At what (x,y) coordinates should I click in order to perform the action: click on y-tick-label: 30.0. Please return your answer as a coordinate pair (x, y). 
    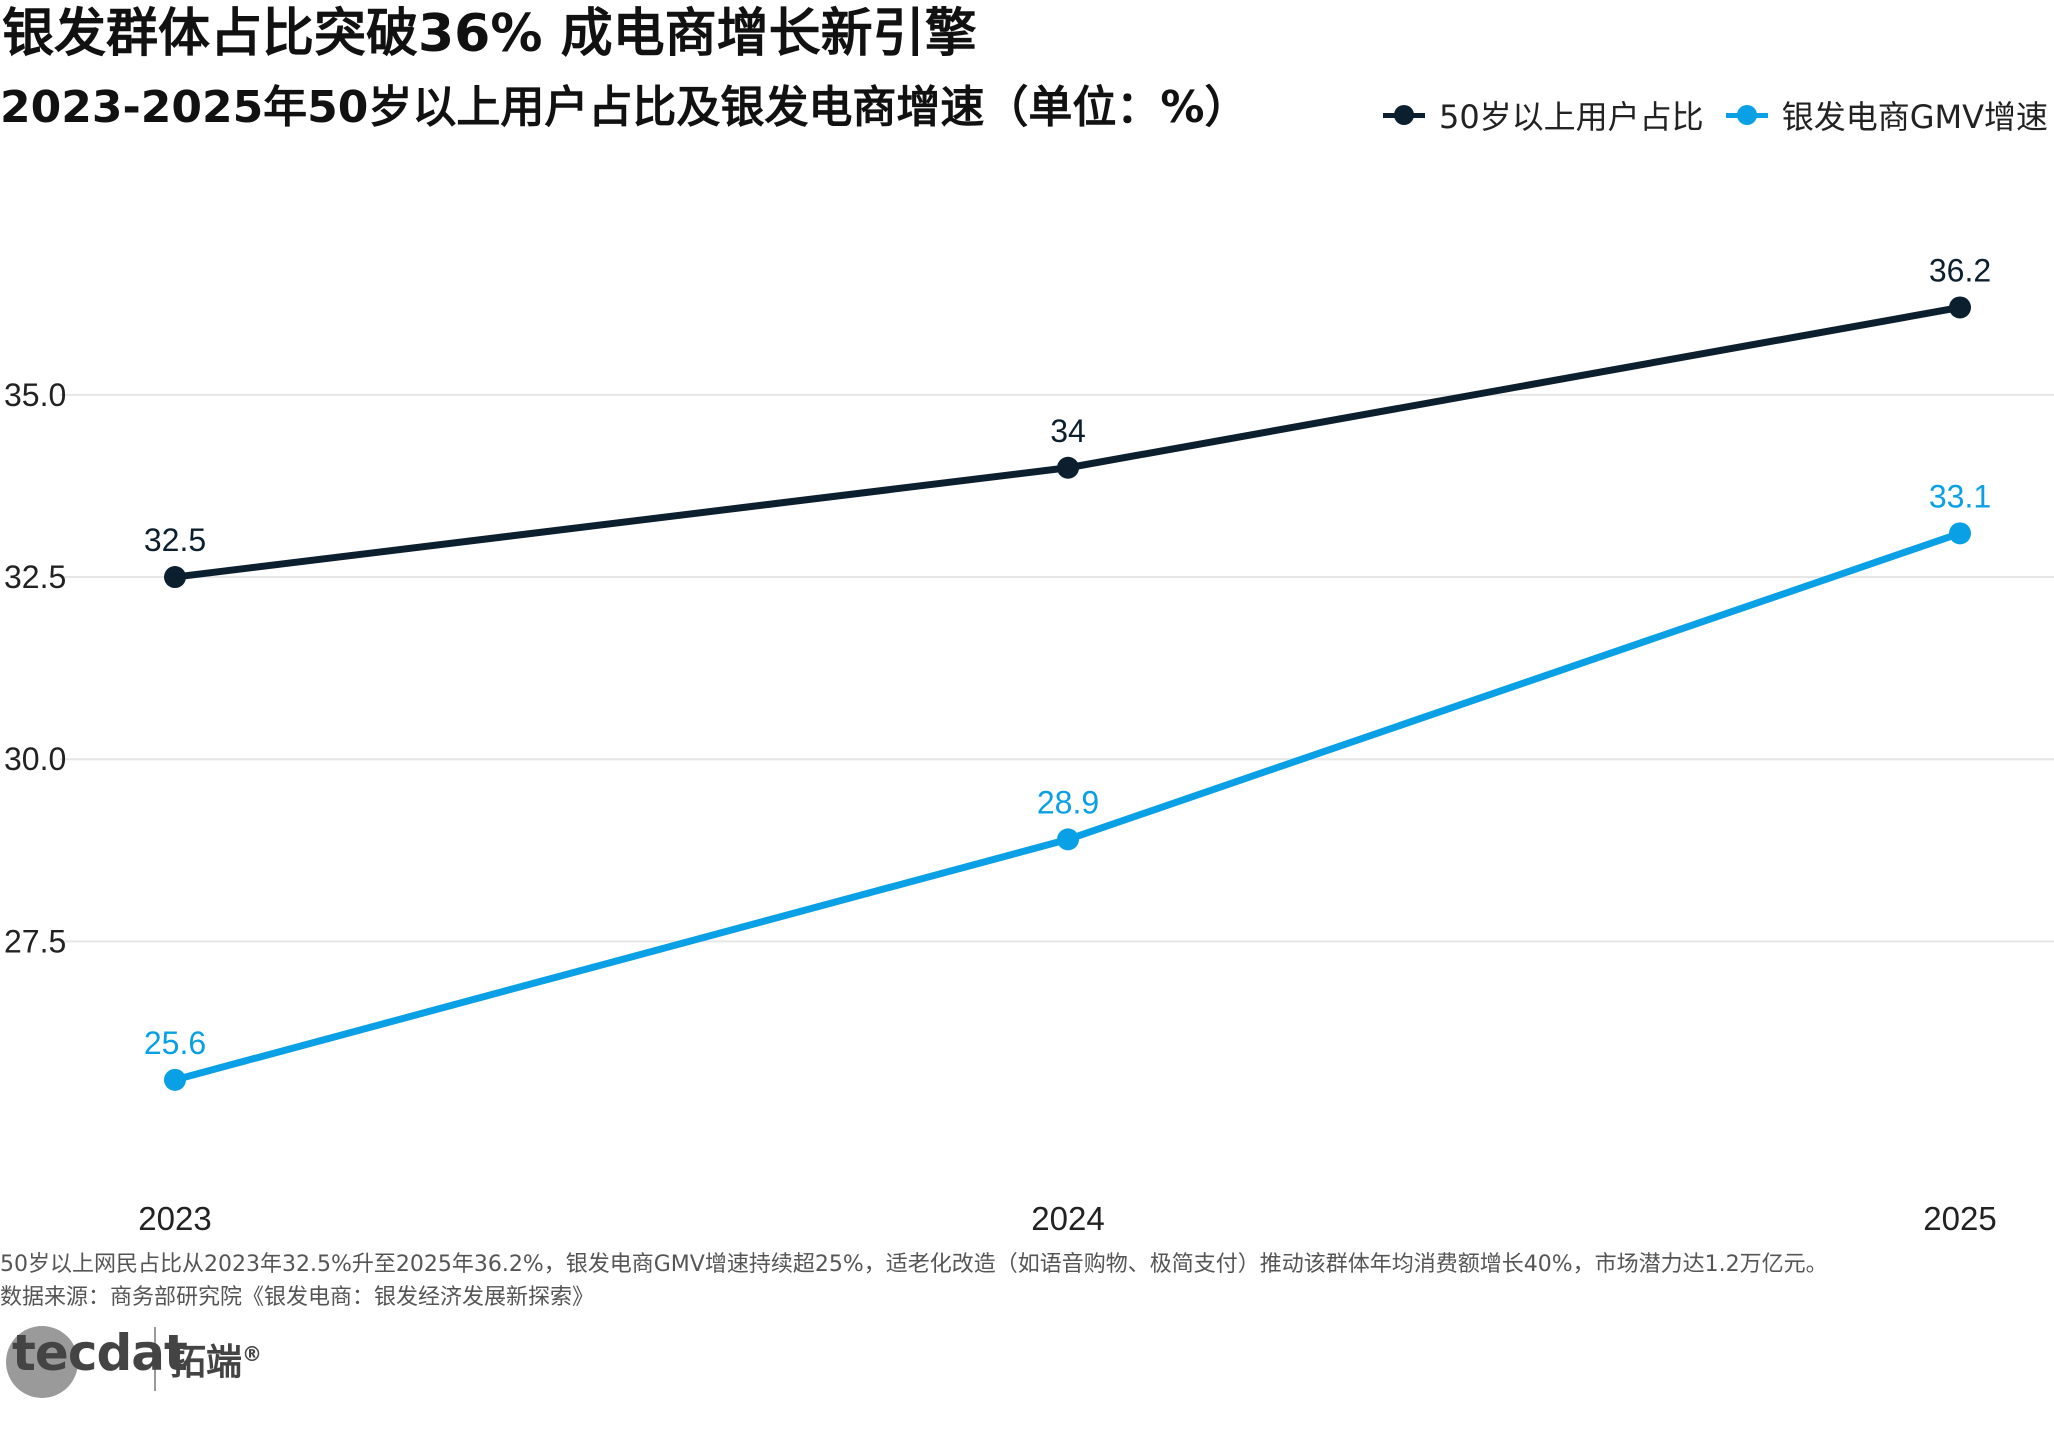
    Looking at the image, I should click on (35, 759).